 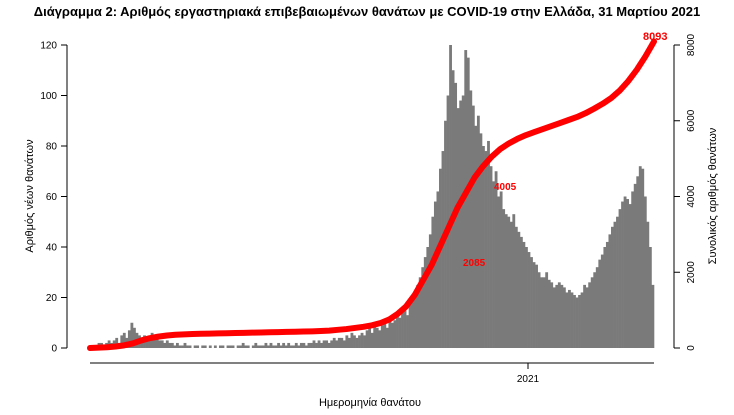 I want to click on left-tick-label: 20, so click(x=52, y=298).